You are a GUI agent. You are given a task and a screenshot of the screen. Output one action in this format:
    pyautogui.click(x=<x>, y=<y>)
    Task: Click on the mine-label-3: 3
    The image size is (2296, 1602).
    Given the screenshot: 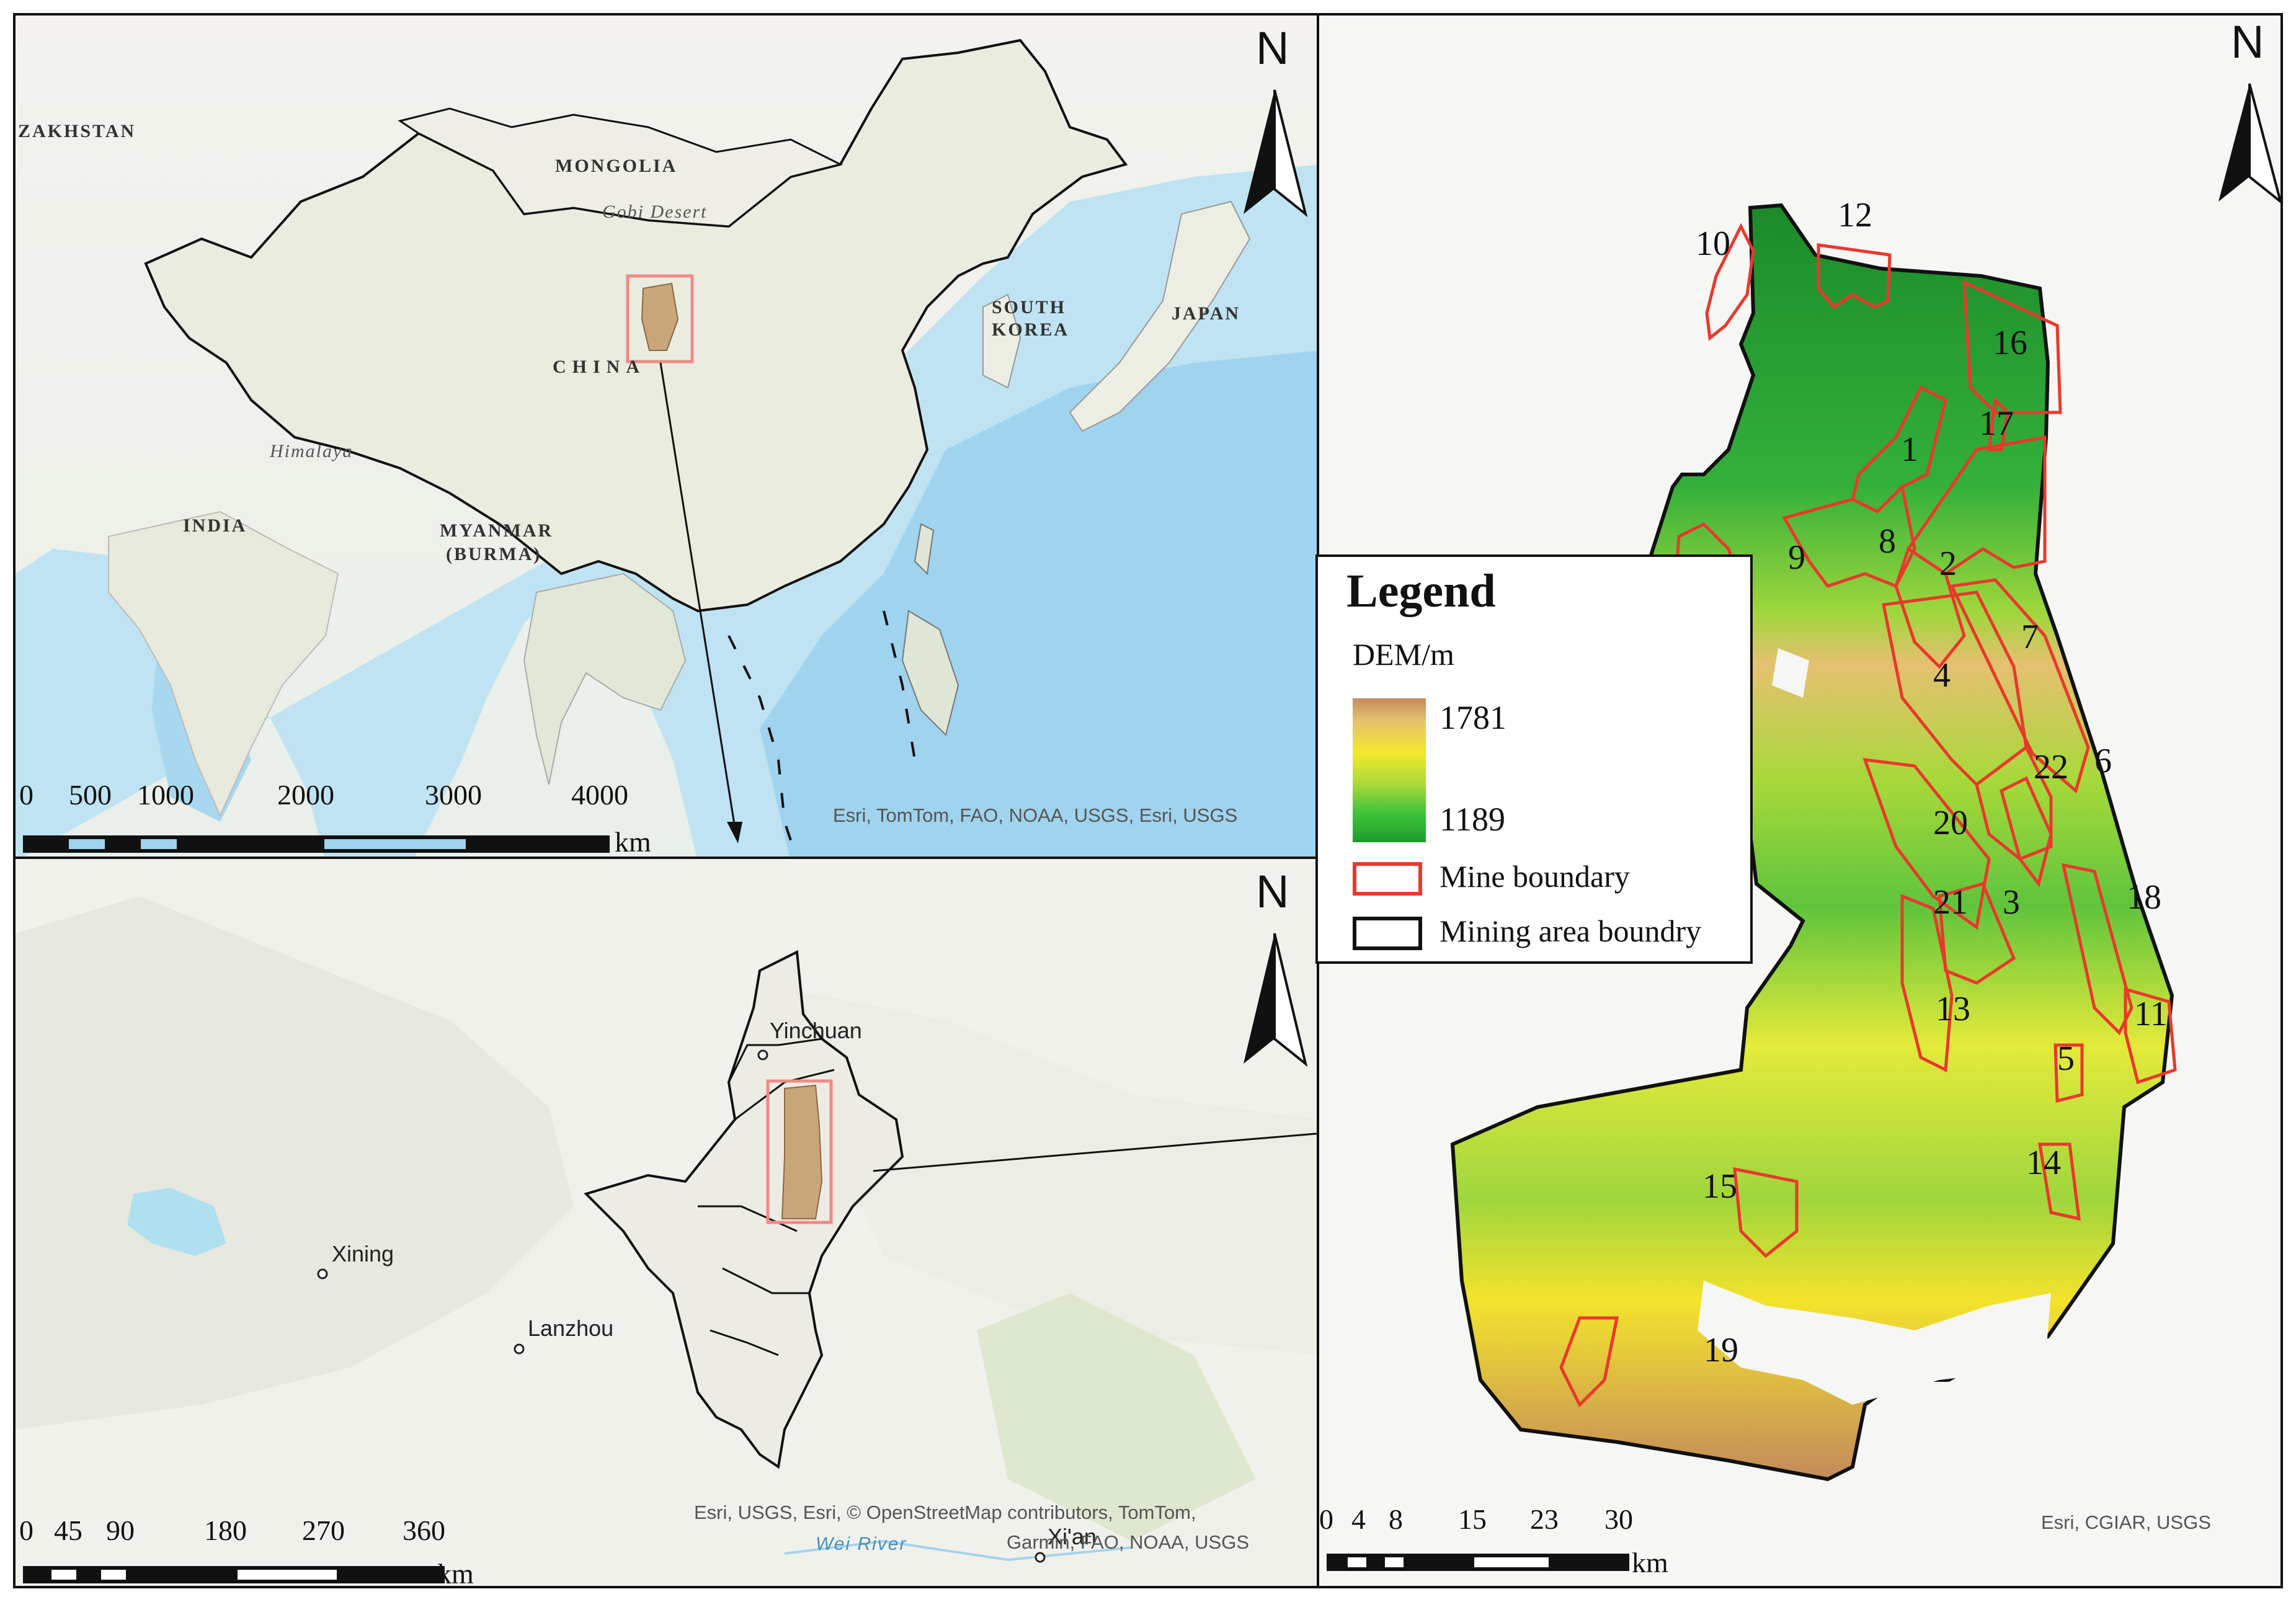 What is the action you would take?
    pyautogui.click(x=2011, y=902)
    